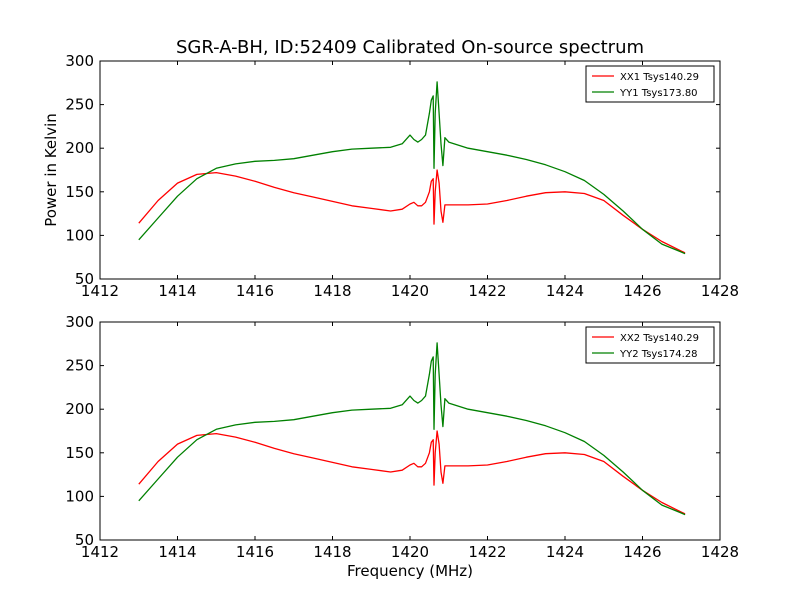  I want to click on bottom-x-tick-label: 1416, so click(255, 552).